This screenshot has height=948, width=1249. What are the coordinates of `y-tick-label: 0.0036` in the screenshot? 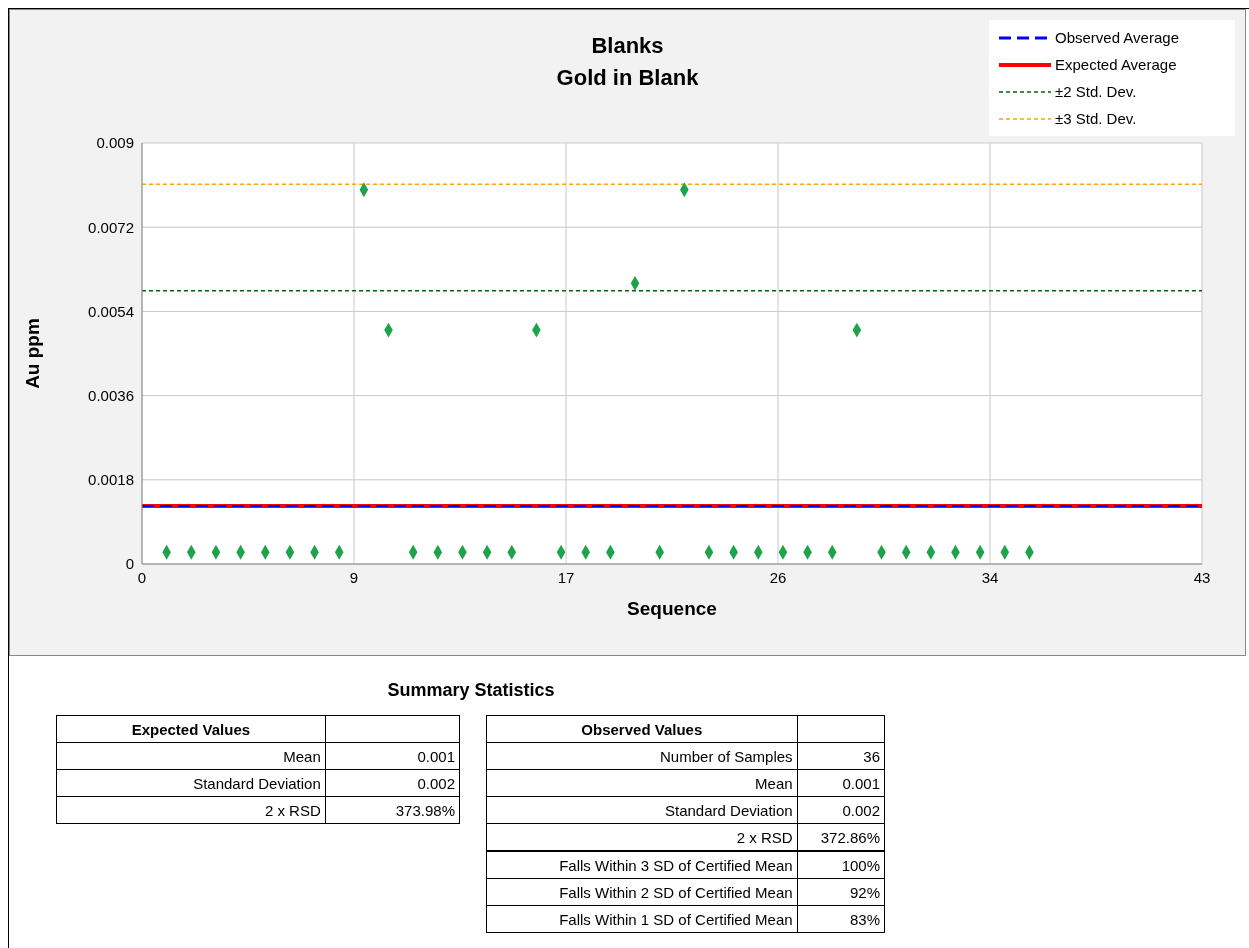 It's located at (111, 395).